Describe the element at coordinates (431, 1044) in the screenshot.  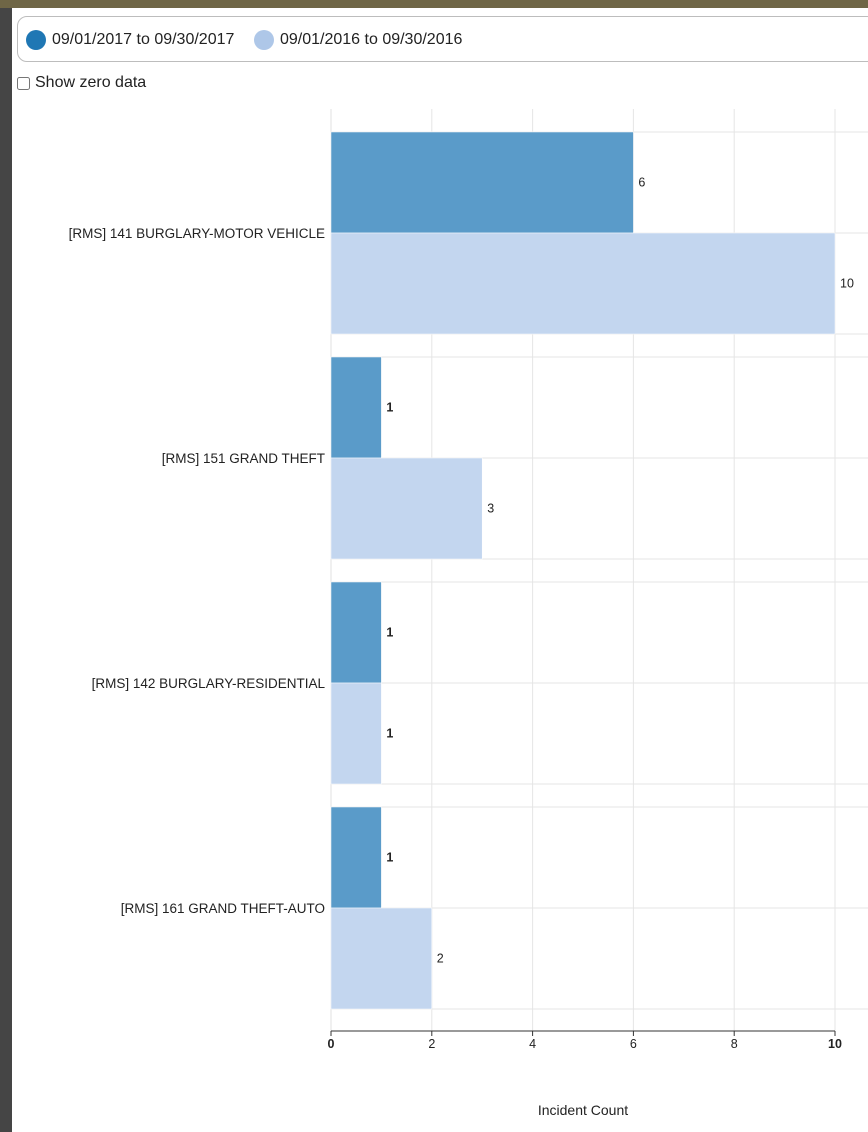
I see `tick-label: 2` at that location.